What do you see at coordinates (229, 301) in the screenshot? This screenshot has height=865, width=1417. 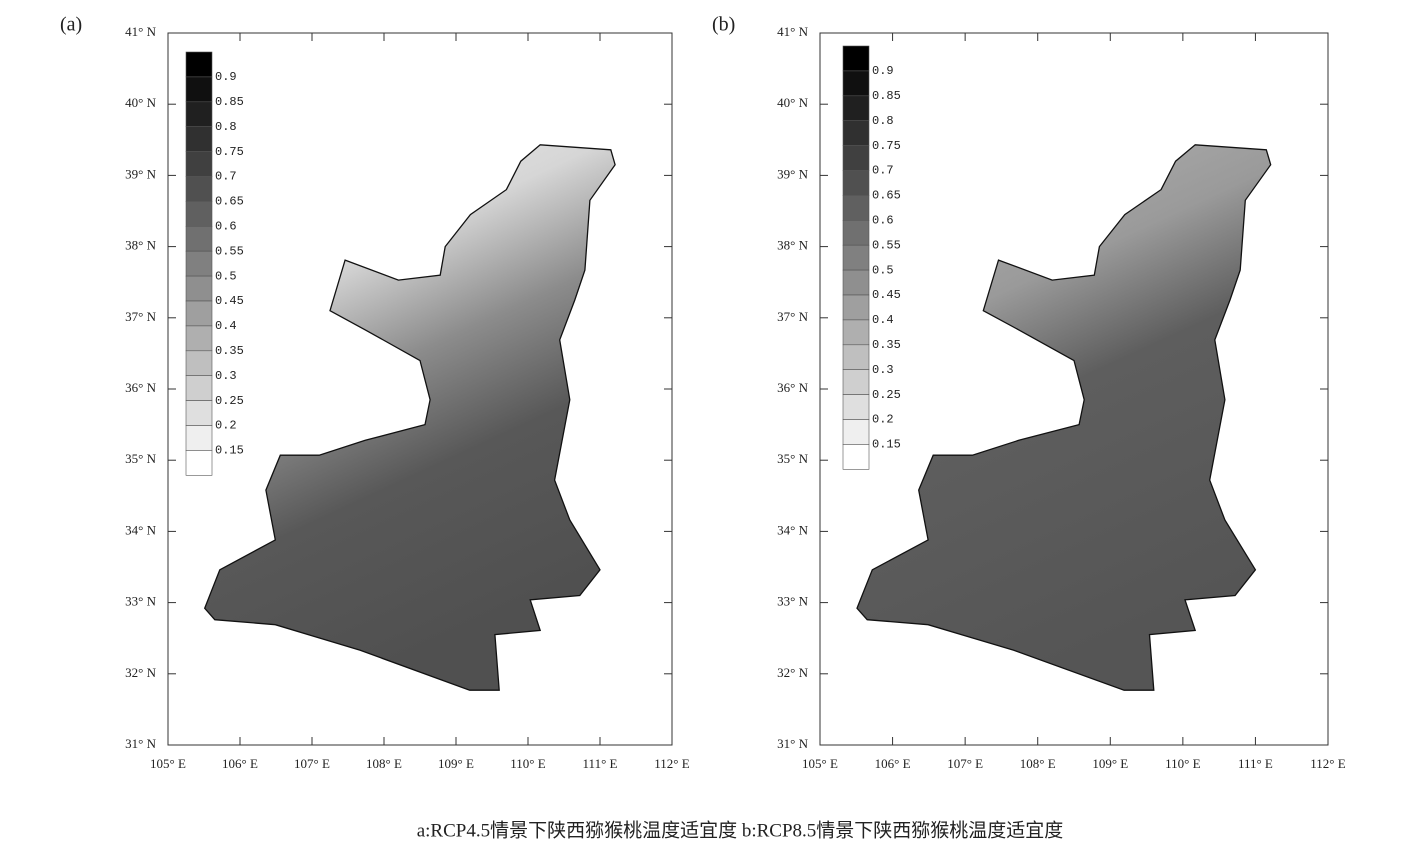 I see `legend-label: 0.45` at bounding box center [229, 301].